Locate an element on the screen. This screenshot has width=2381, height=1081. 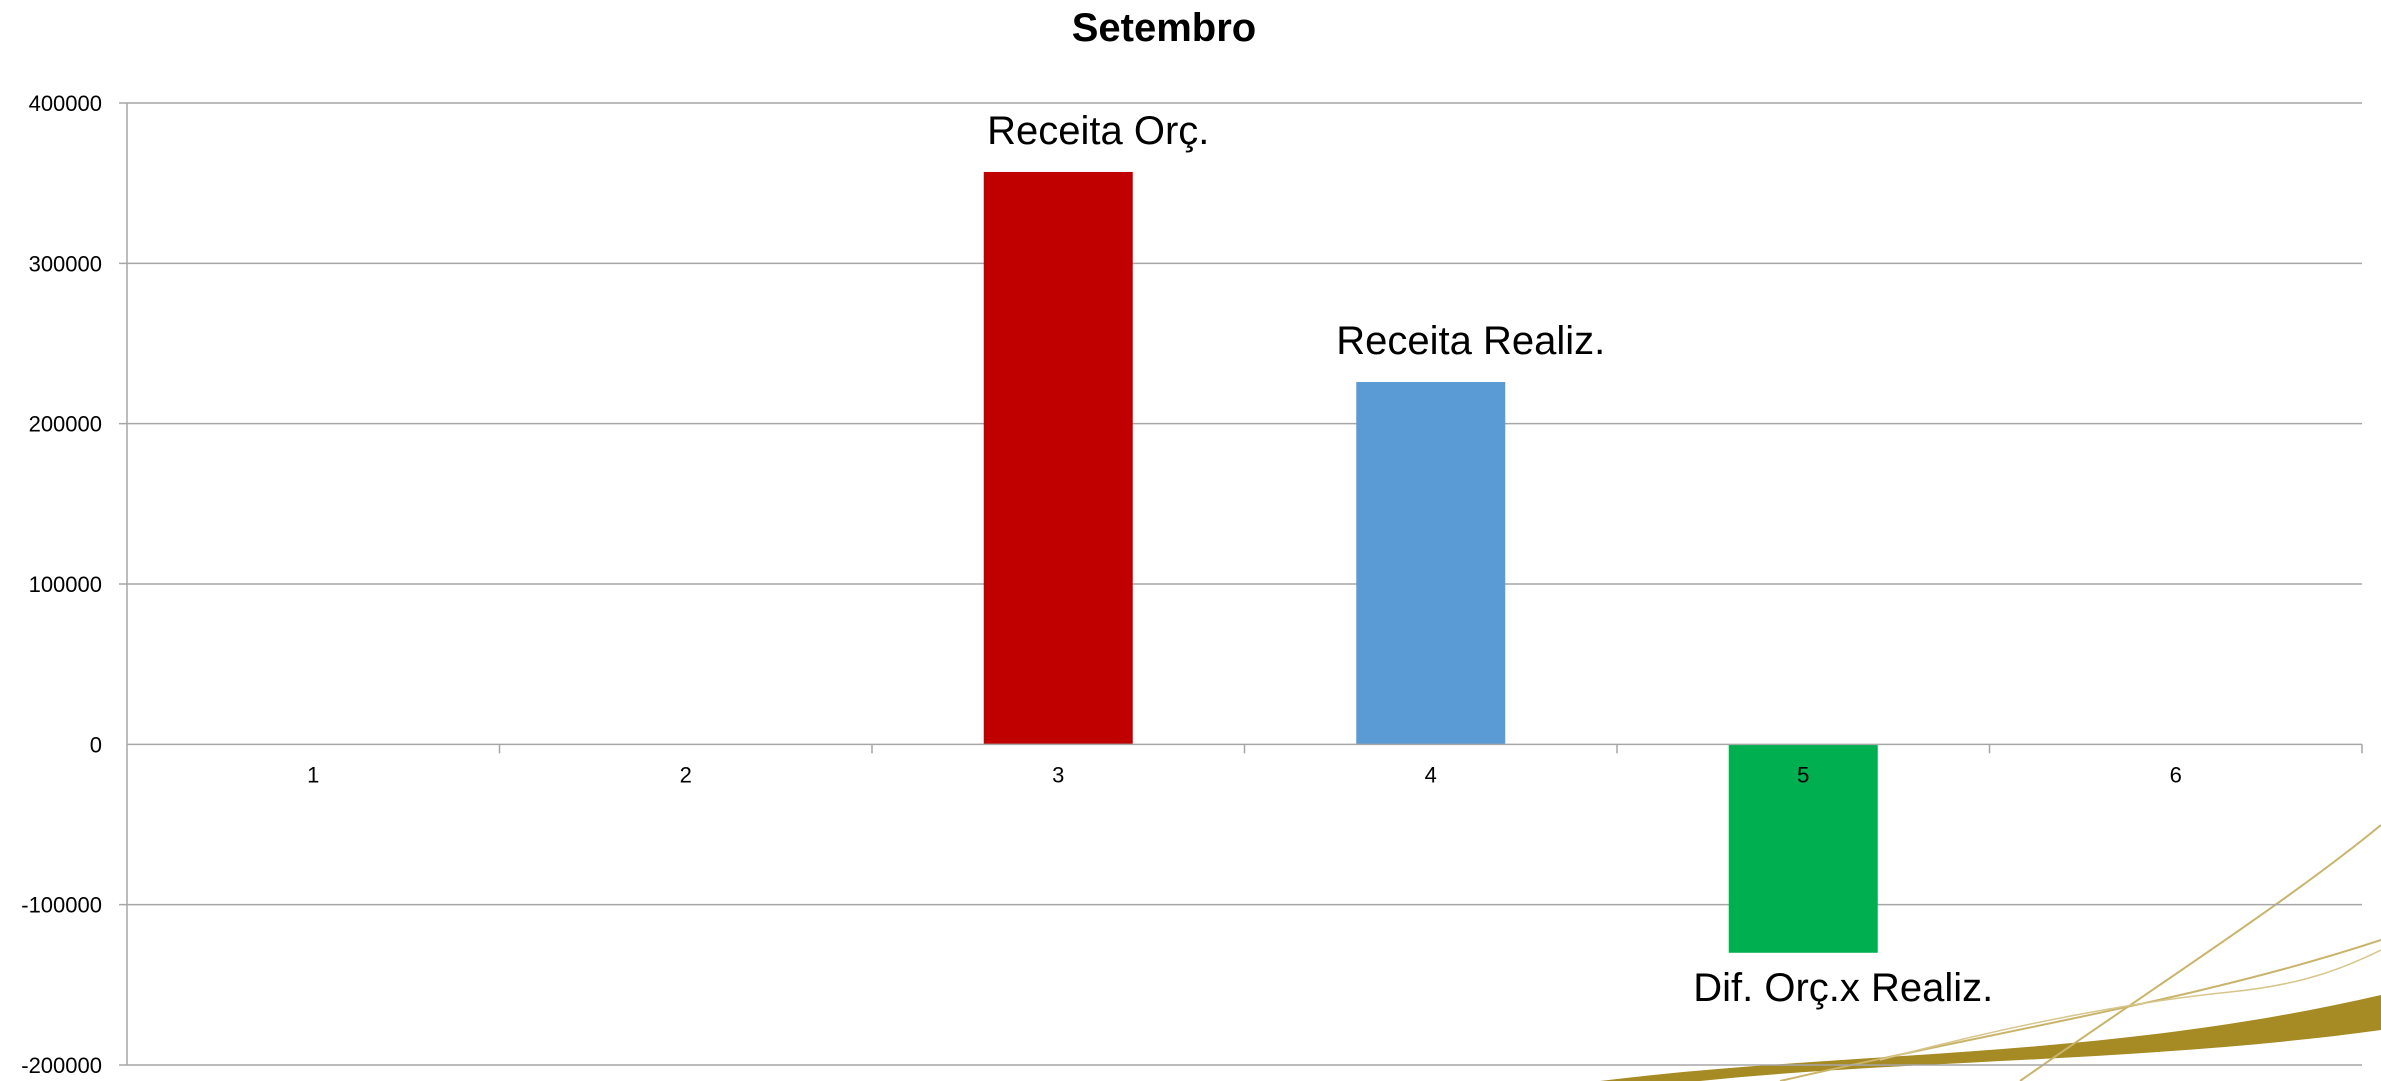
x-tick-label: 6 is located at coordinates (2176, 774).